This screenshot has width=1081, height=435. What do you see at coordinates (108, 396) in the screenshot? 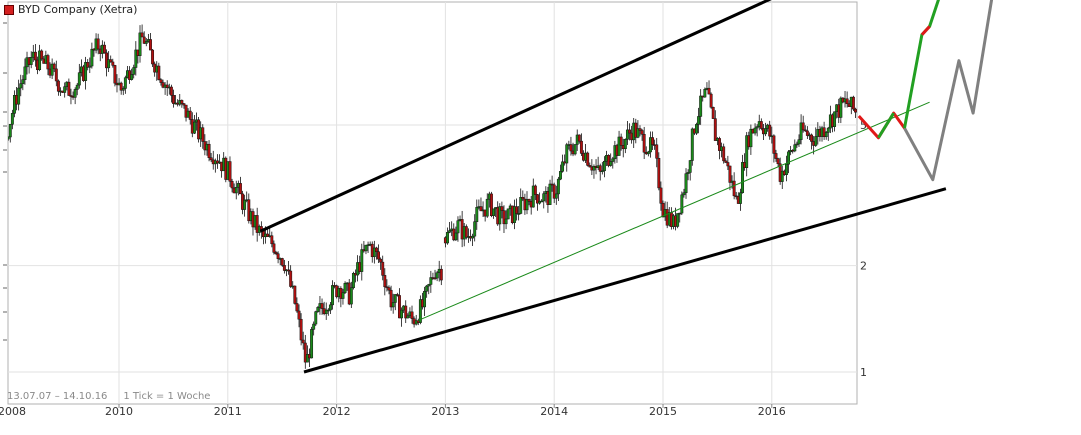
I see `chart-info: 13.07.07 – 14.10.16 1 Tick = 1 Woche` at bounding box center [108, 396].